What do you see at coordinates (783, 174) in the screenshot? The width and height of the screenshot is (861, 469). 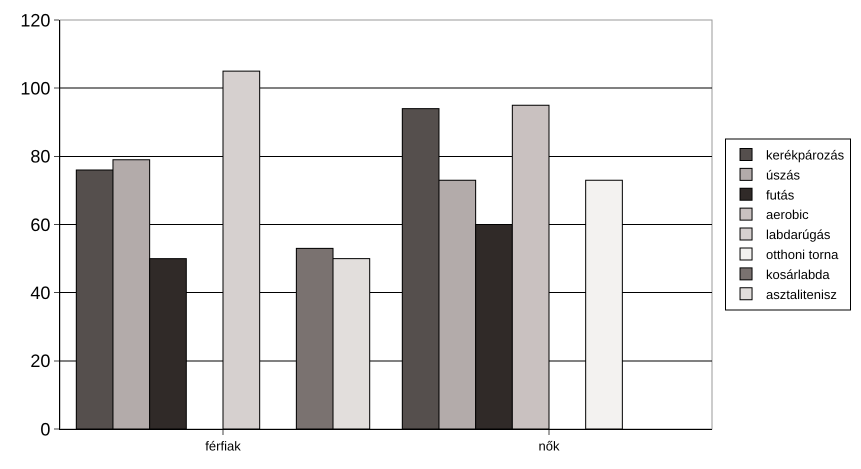 I see `legend-label: úszás` at bounding box center [783, 174].